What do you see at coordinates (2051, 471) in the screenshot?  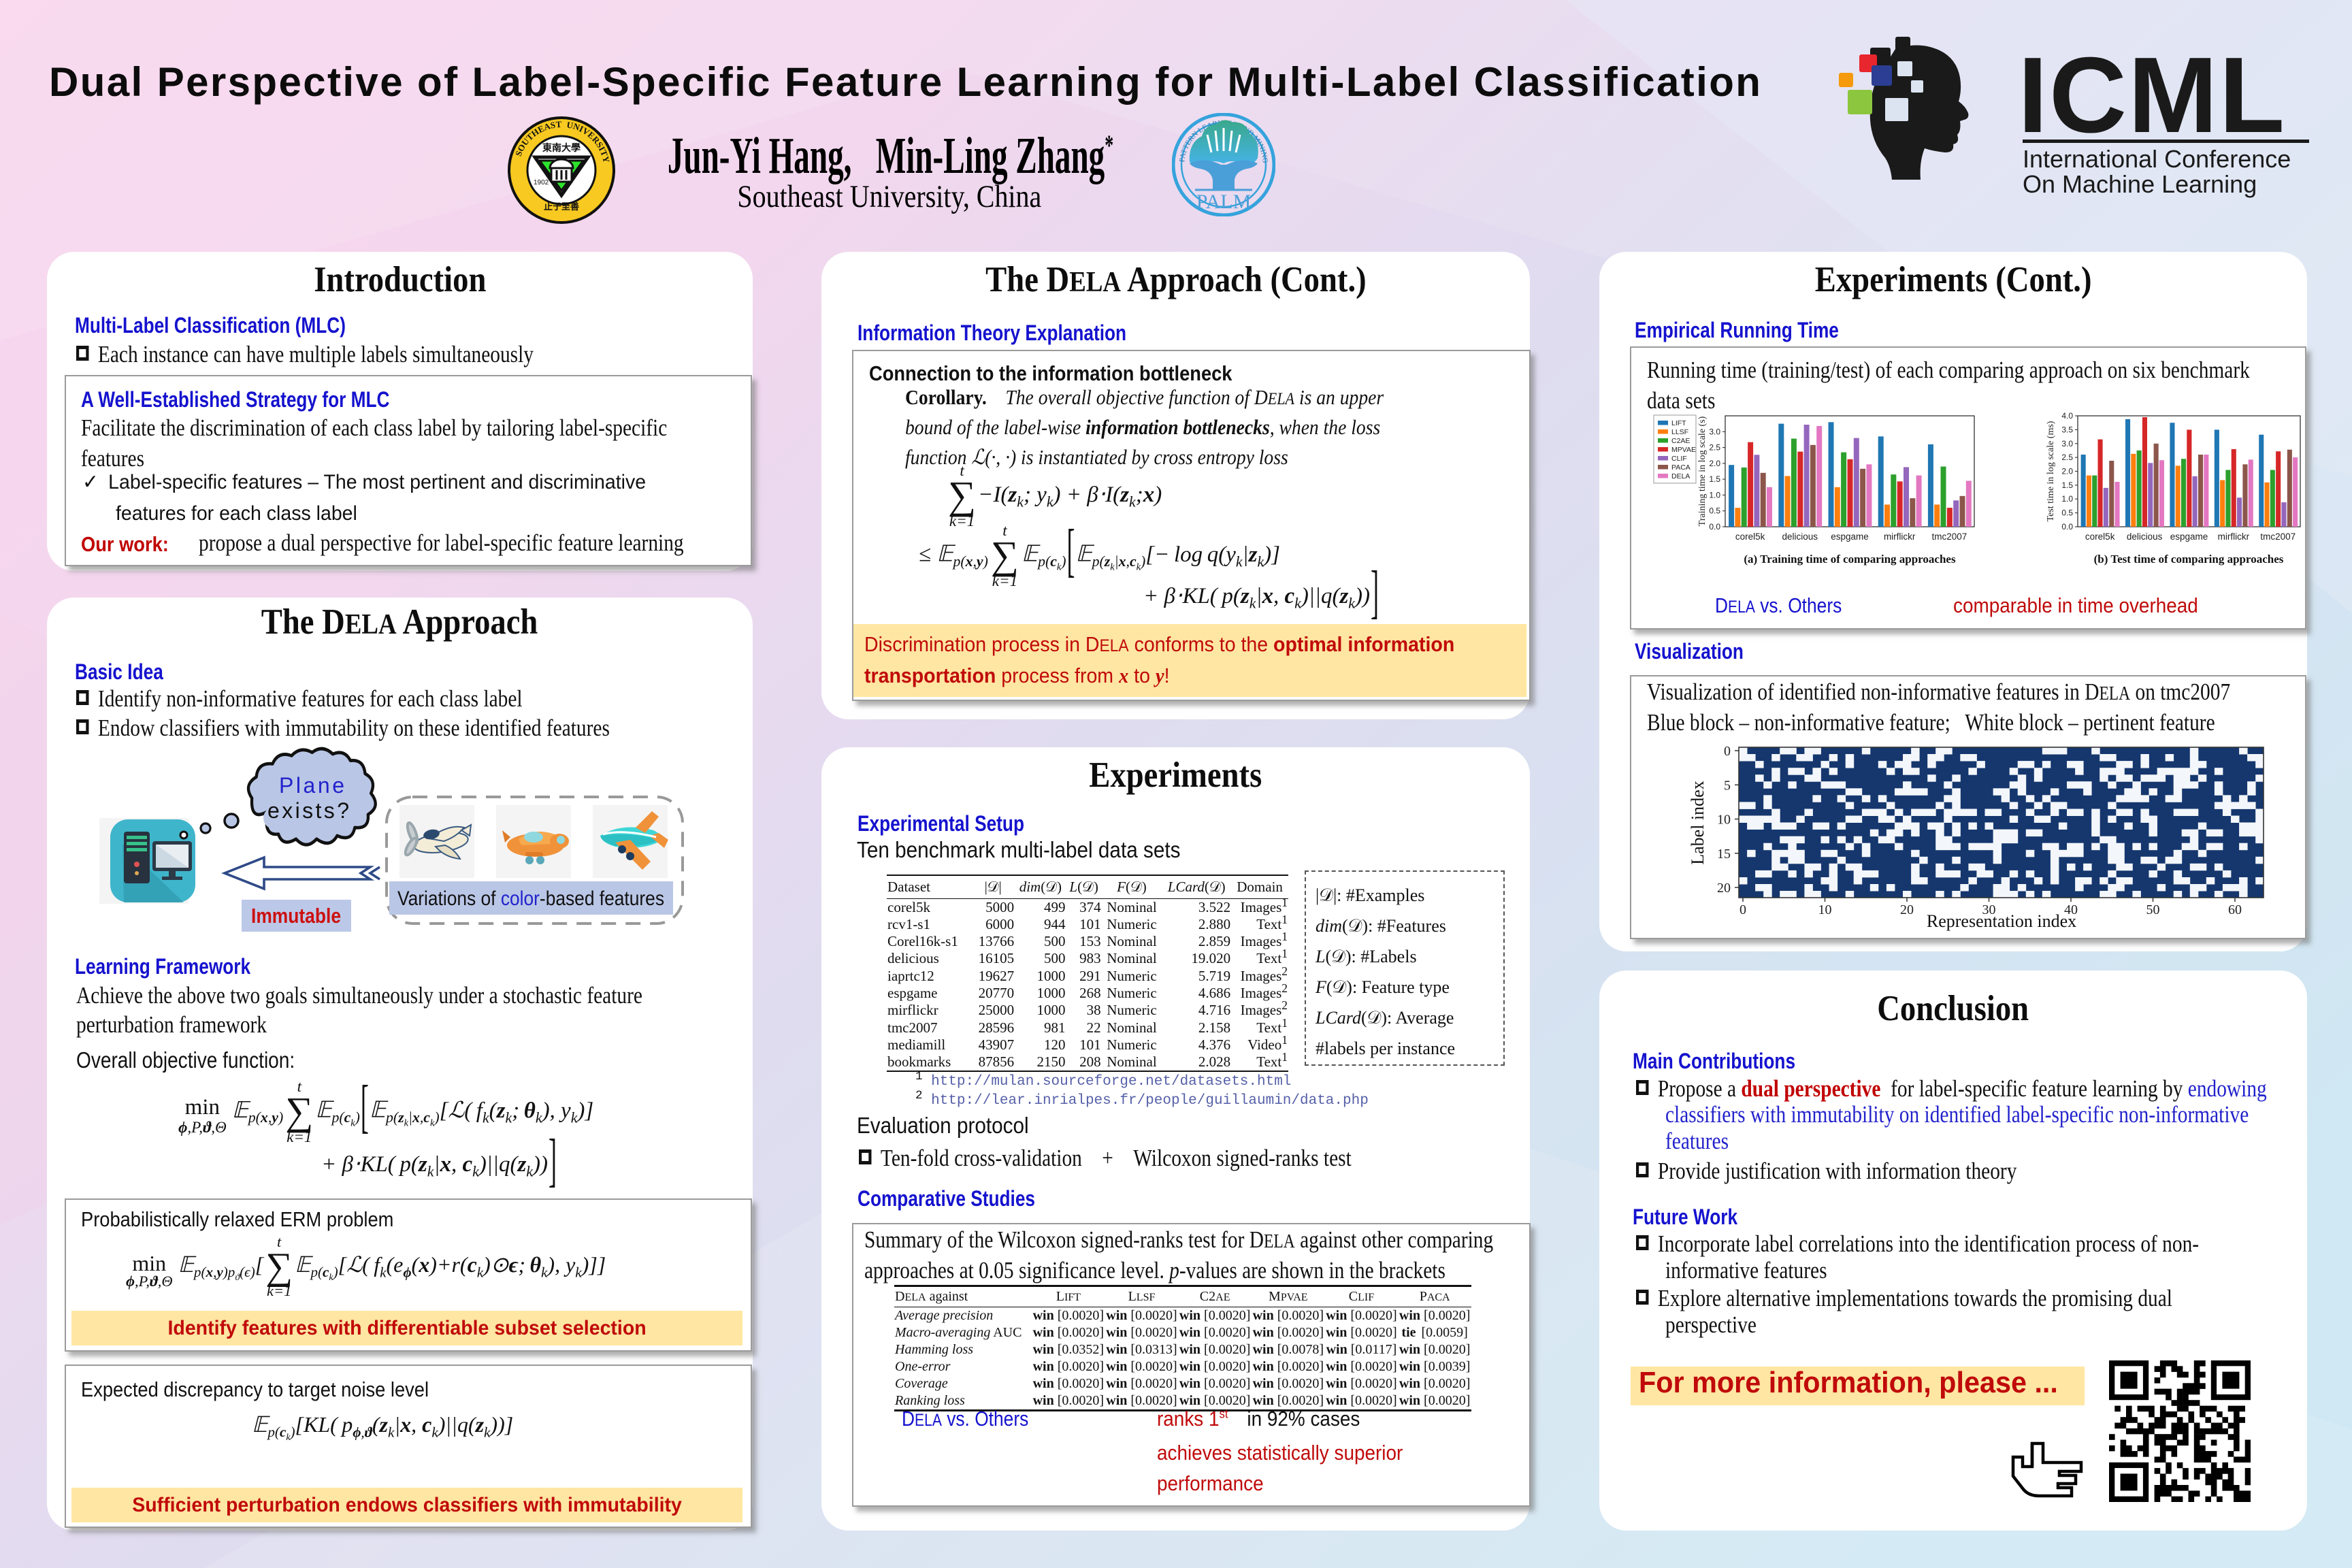 I see `svg-text: Test time in log scale (ms)` at bounding box center [2051, 471].